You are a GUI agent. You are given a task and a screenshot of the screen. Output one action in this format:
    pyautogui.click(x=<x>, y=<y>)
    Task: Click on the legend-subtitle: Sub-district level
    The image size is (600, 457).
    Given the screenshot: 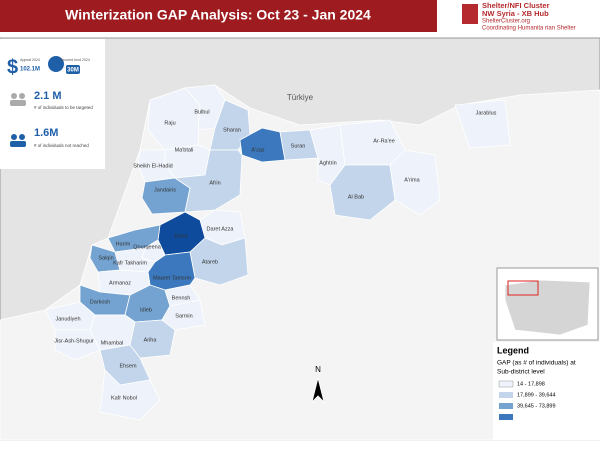 What is the action you would take?
    pyautogui.click(x=521, y=372)
    